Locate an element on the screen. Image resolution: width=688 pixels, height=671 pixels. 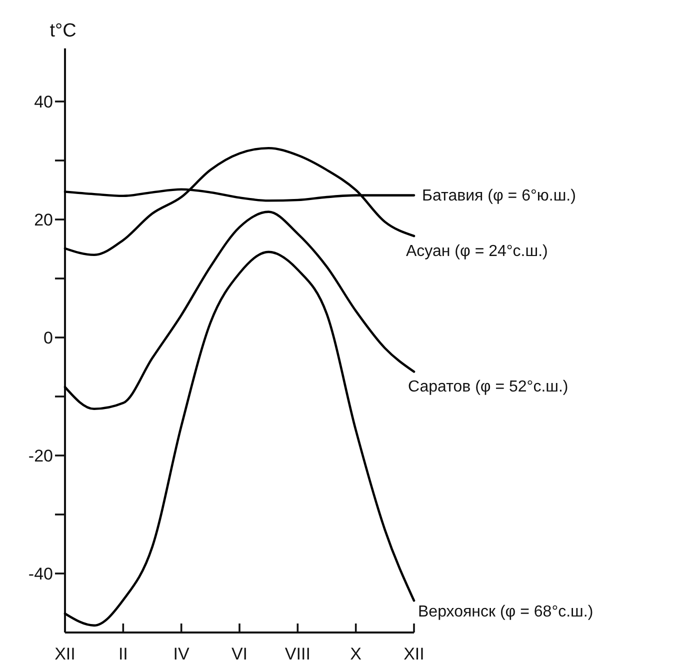
series-label: Асуан (φ = 24°с.ш.) is located at coordinates (477, 251).